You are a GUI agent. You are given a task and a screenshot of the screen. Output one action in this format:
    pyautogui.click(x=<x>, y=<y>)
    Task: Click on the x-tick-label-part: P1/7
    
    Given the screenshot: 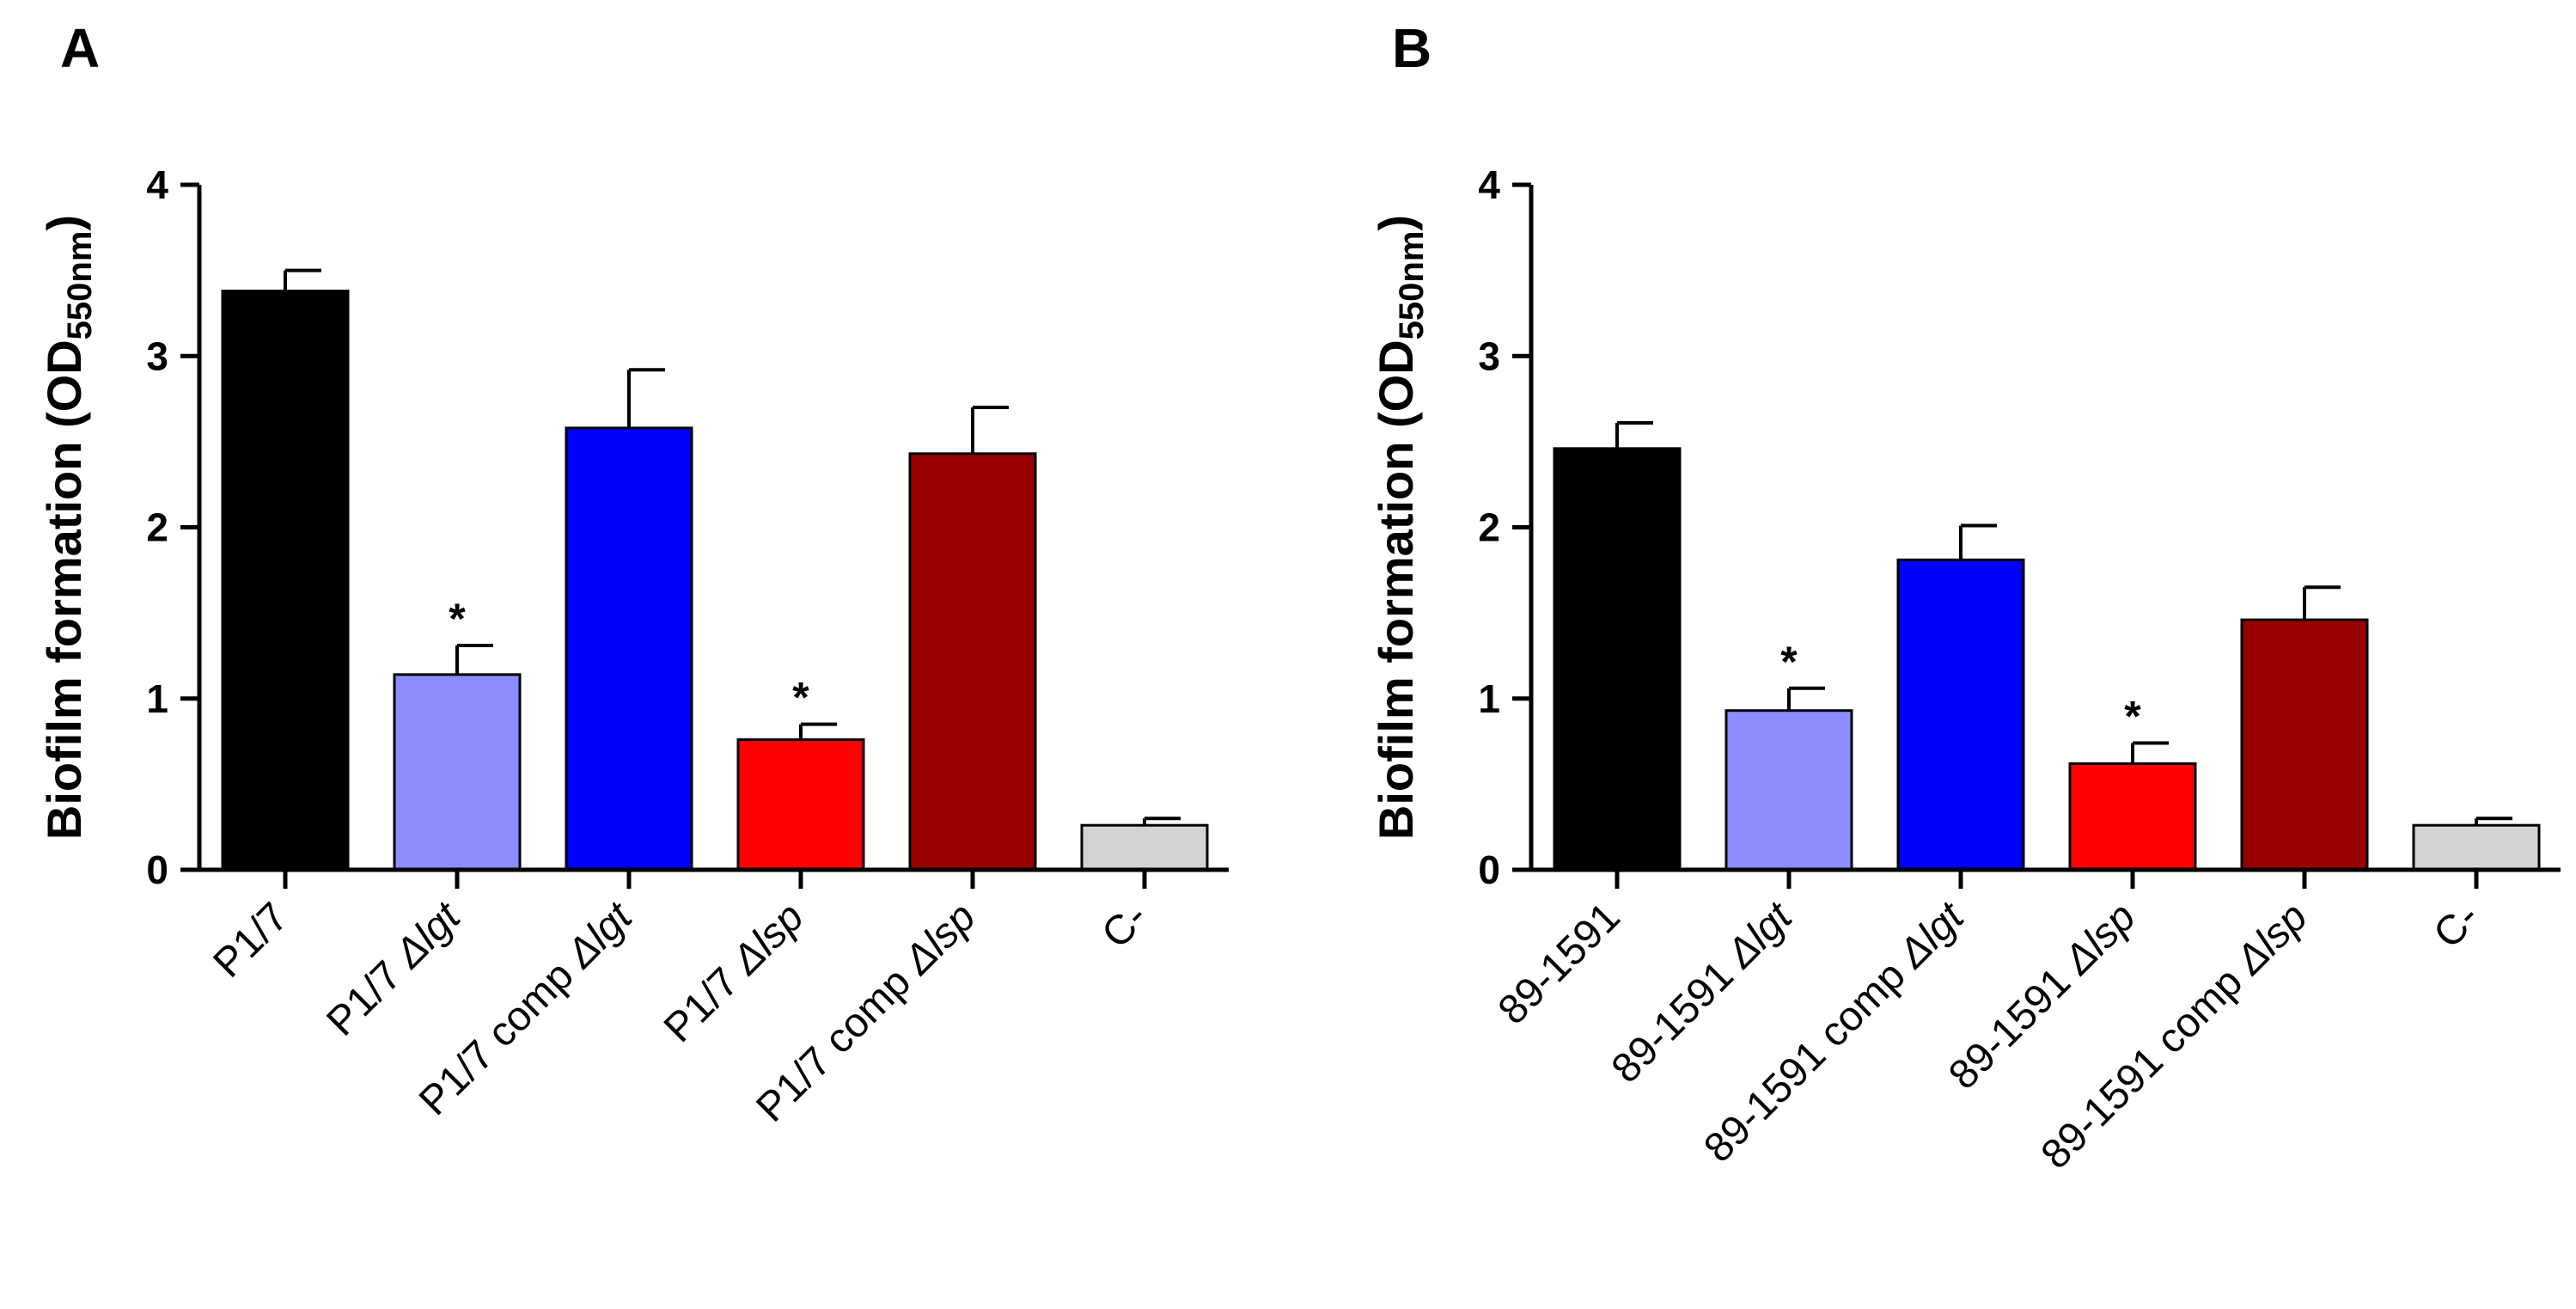 What is the action you would take?
    pyautogui.click(x=250, y=940)
    